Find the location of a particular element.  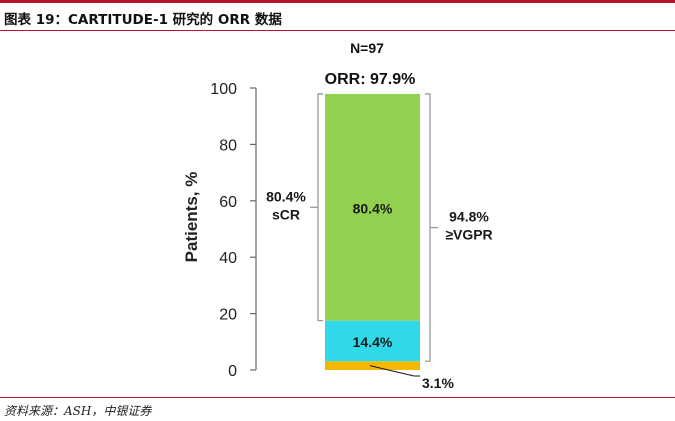

bracket-right is located at coordinates (428, 227).